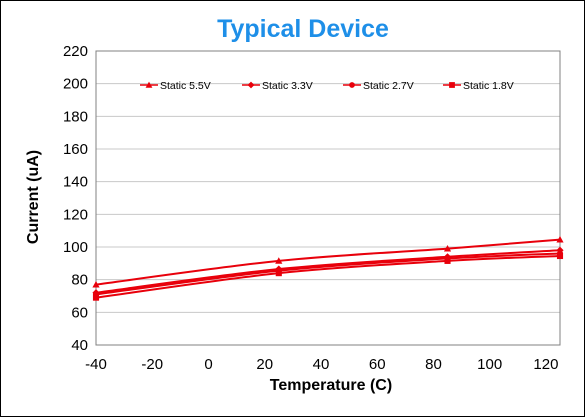 The height and width of the screenshot is (417, 585). I want to click on legend-item: Static 3.3V, so click(277, 86).